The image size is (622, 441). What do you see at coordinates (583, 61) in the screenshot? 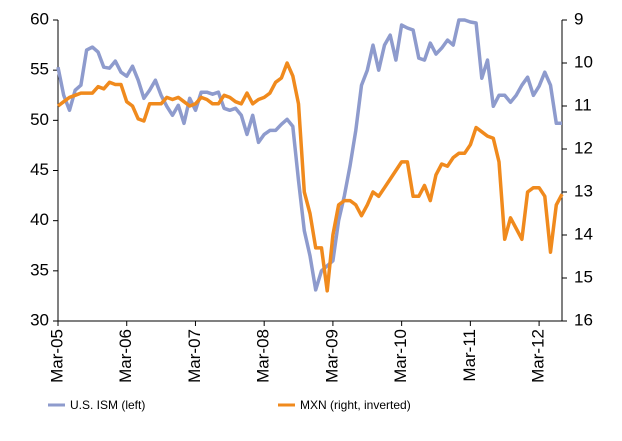
I see `y2-tick-label: 10` at bounding box center [583, 61].